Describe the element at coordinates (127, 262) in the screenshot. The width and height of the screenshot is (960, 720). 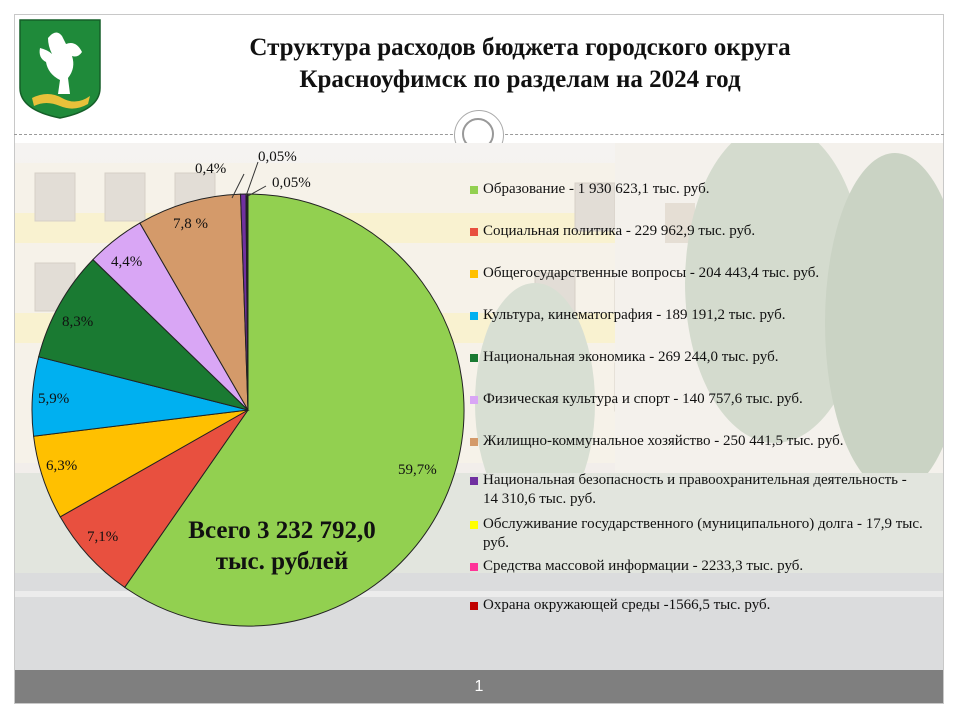
I see `pie-label-sport: 4,4%` at that location.